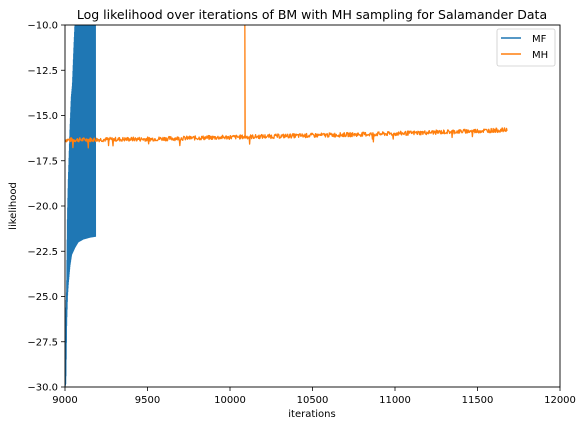  I want to click on y-tick-label: −25.0, so click(42, 297).